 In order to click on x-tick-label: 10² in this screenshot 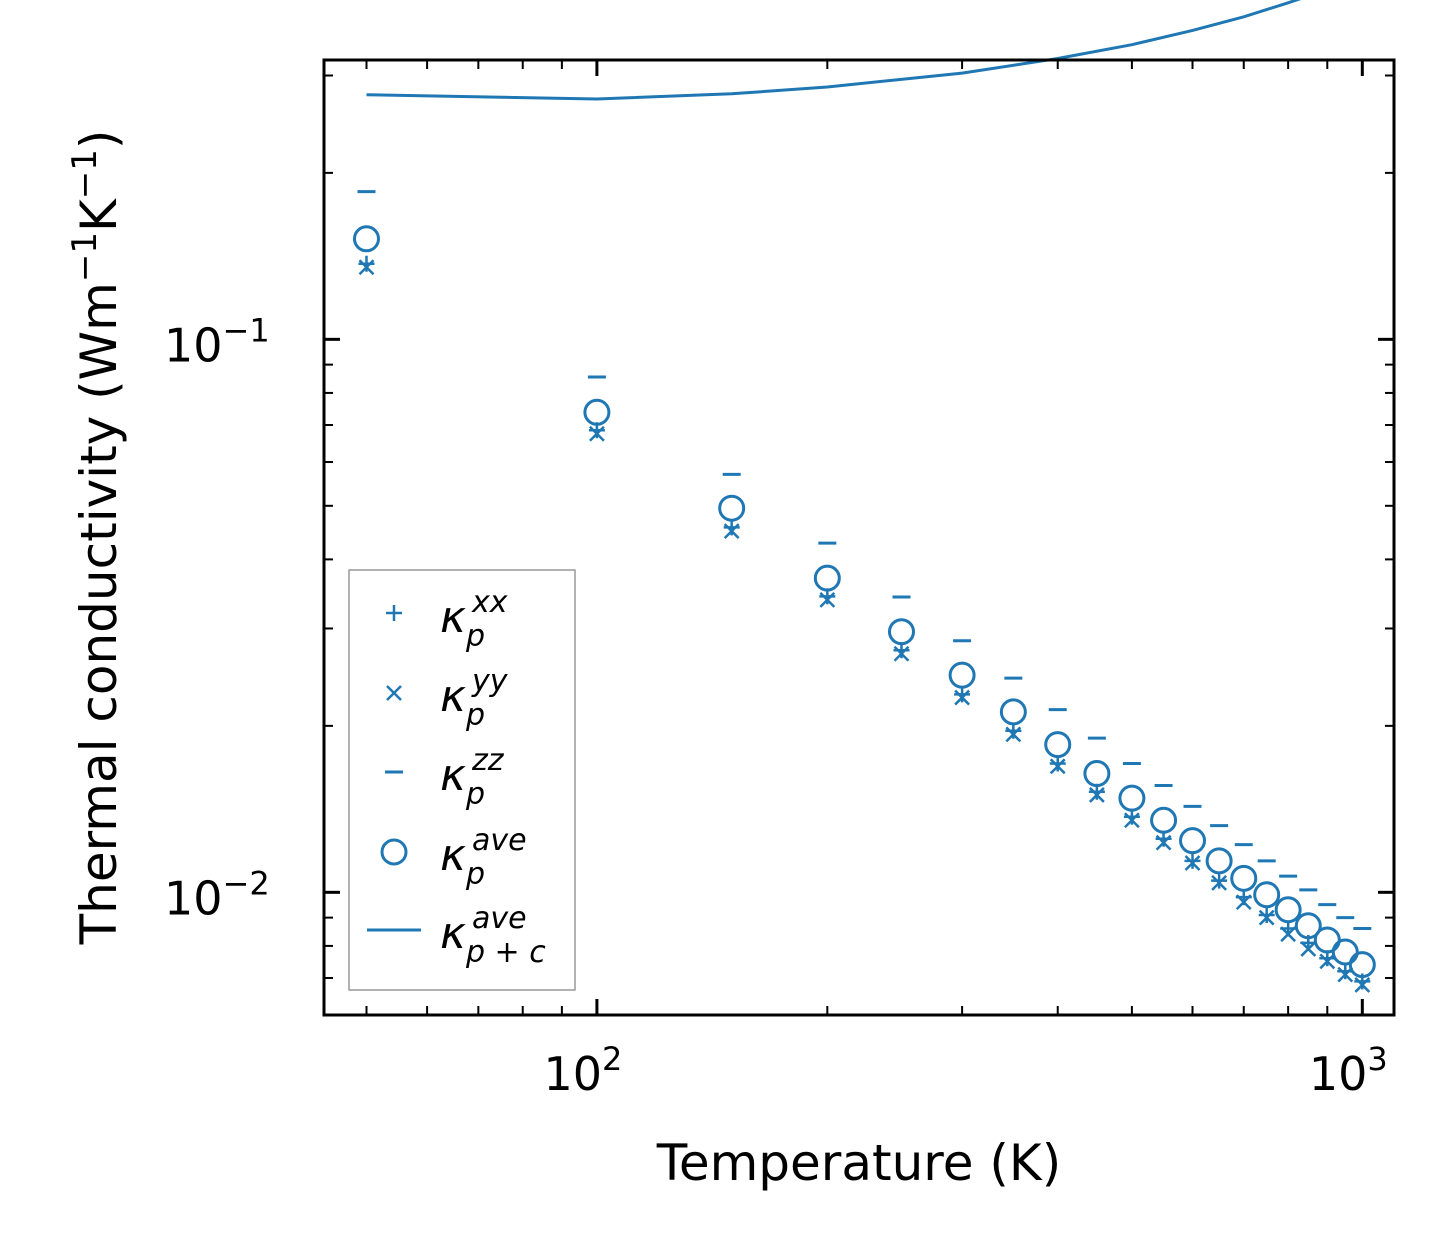, I will do `click(582, 1070)`.